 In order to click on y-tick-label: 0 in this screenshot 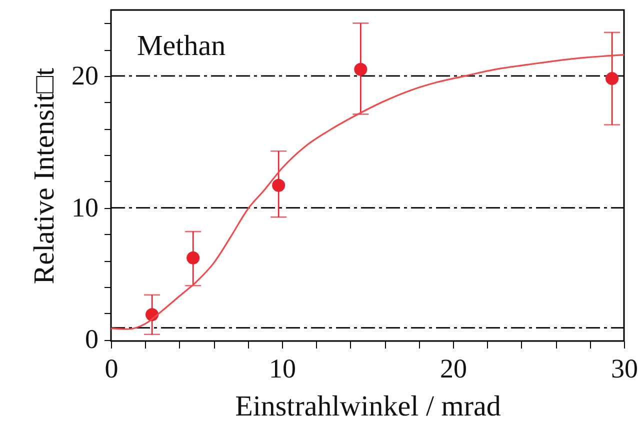, I will do `click(91, 339)`.